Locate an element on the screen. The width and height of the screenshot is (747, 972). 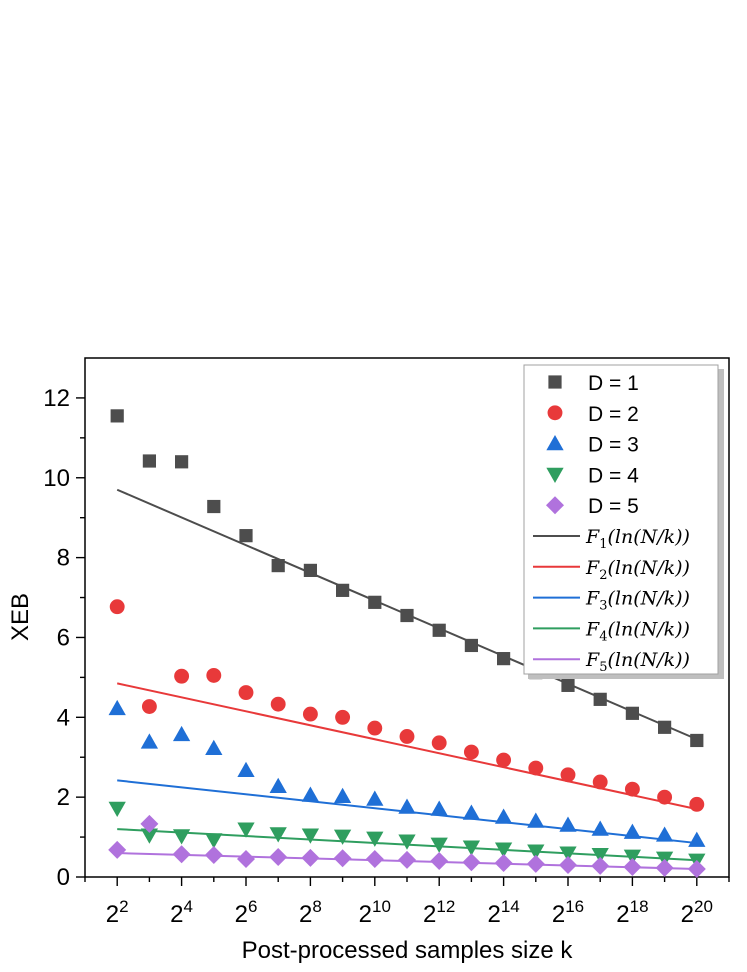
legend-fit-label-3: F3(ln(N/k)) is located at coordinates (637, 601).